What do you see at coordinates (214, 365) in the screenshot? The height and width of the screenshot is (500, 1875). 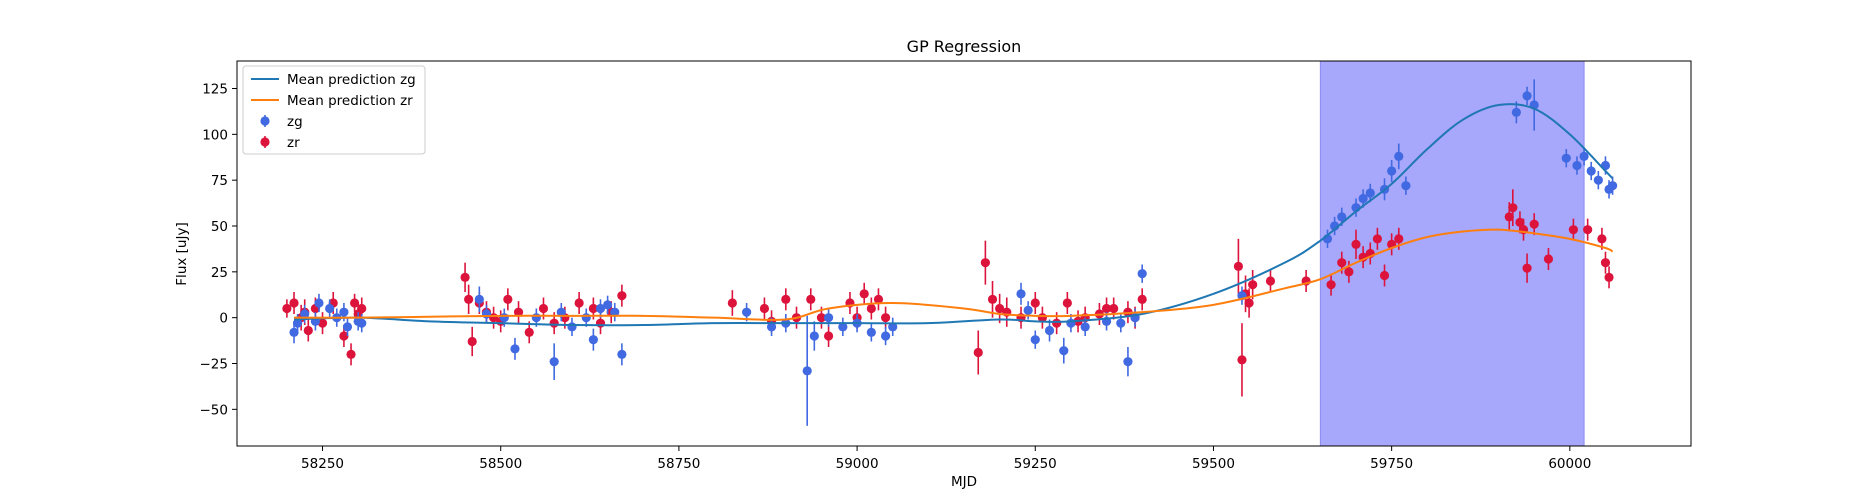 I see `y-tick-label: −25` at bounding box center [214, 365].